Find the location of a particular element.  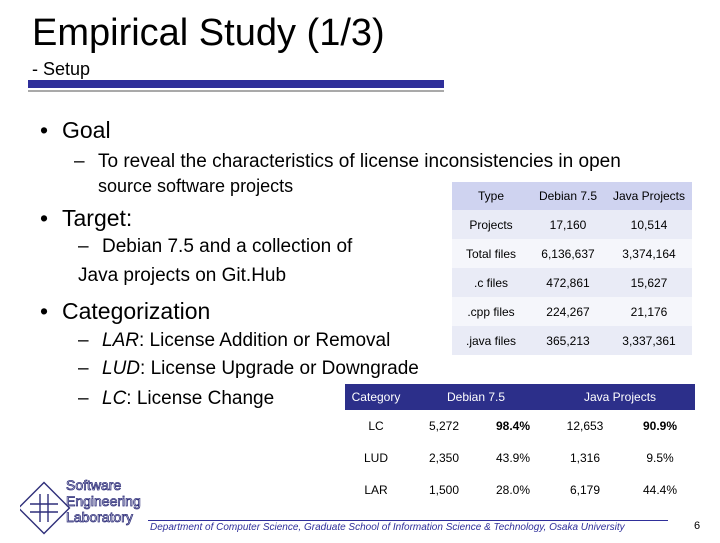

target-sub-line2: Java projects on Git.Hub is located at coordinates (182, 275).